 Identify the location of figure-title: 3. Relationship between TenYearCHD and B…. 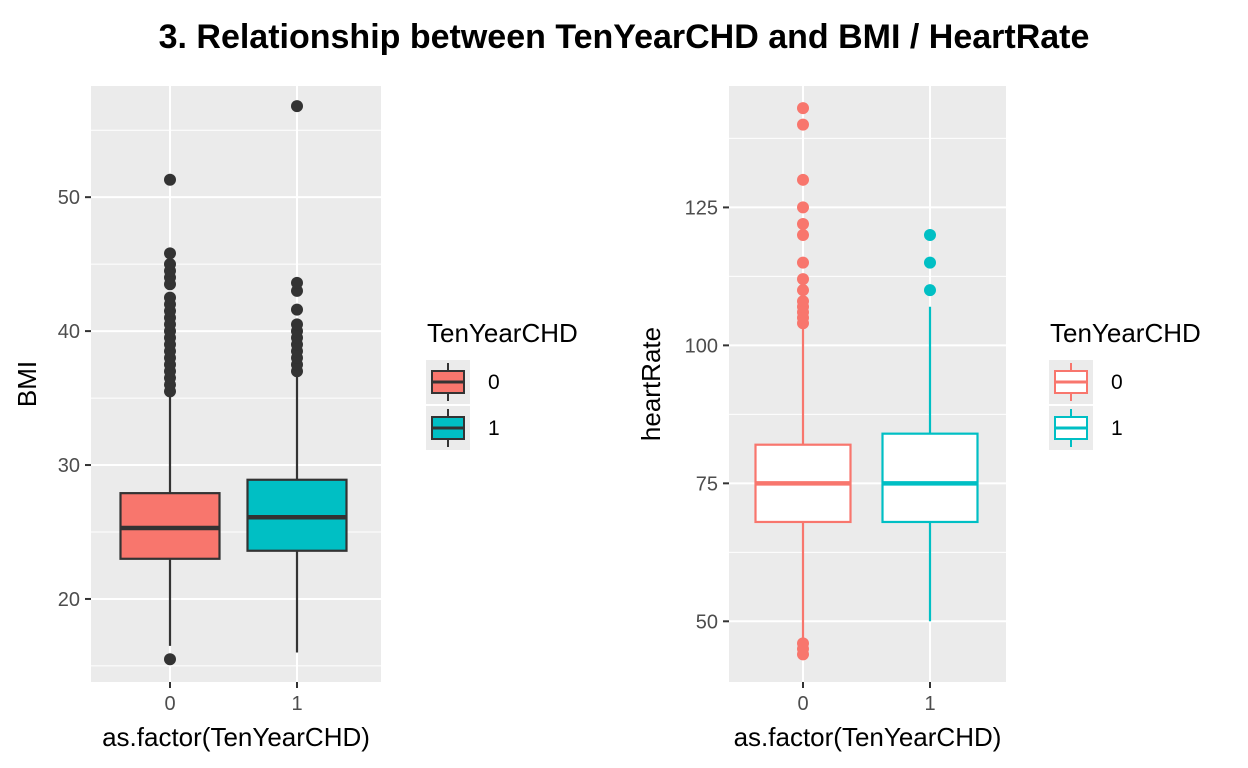
(624, 37).